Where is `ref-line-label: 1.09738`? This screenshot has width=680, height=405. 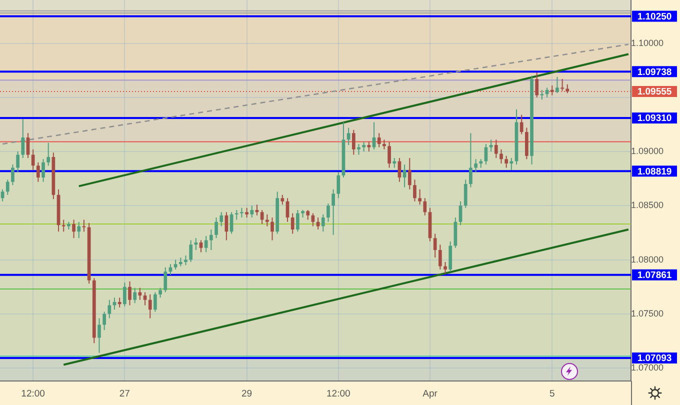
ref-line-label: 1.09738 is located at coordinates (654, 72).